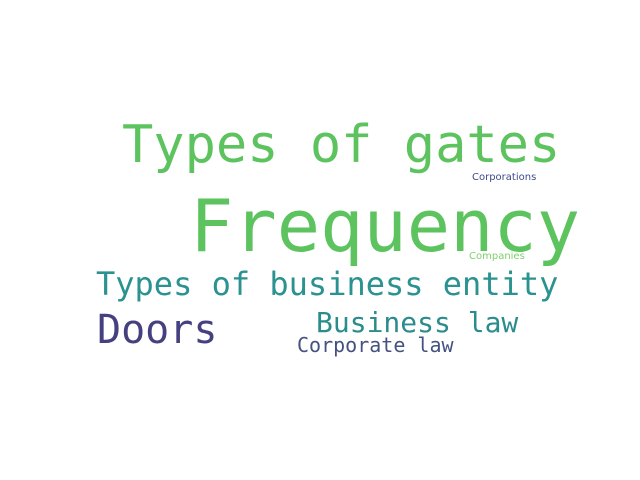 The width and height of the screenshot is (640, 480). I want to click on word-corporations: Corporations, so click(504, 177).